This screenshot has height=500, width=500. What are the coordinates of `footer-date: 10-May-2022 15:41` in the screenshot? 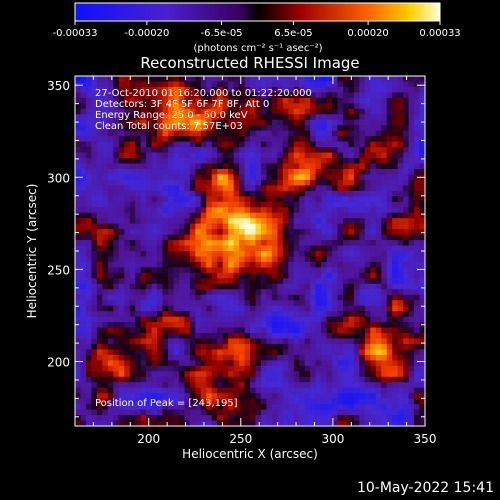 It's located at (425, 488).